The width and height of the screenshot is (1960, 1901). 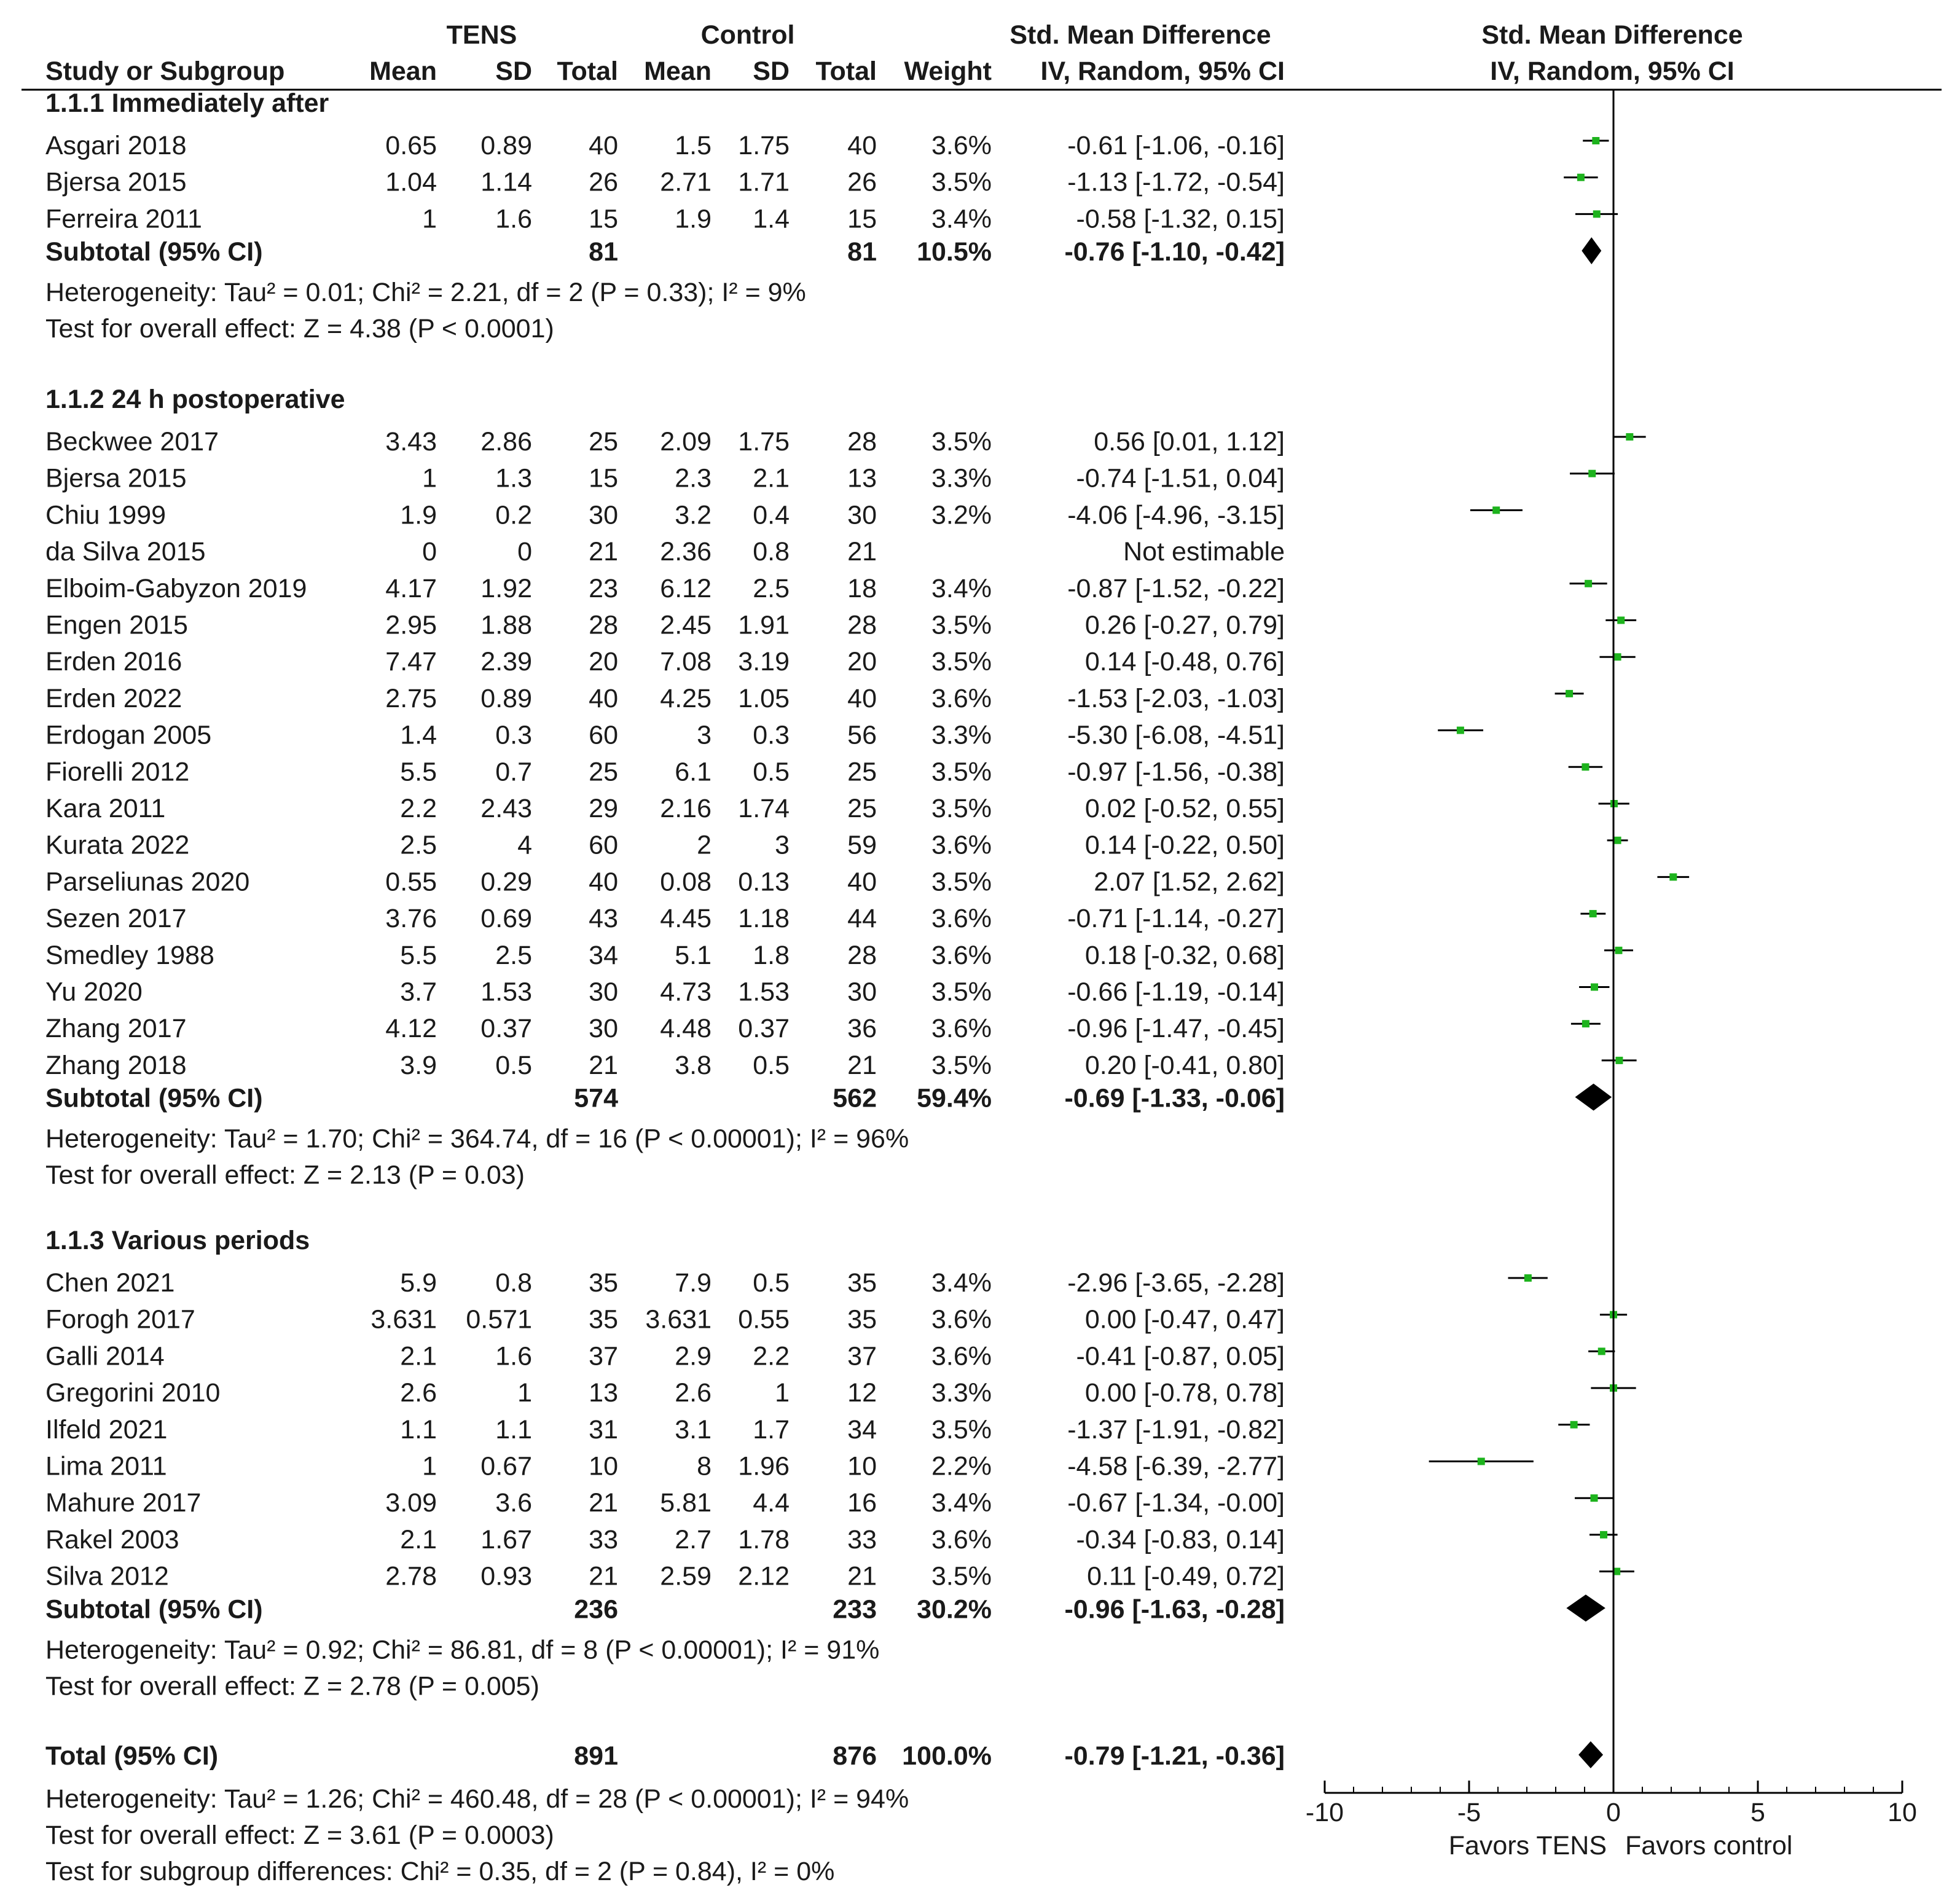 What do you see at coordinates (596, 1609) in the screenshot?
I see `subtotal-tens-total: 236` at bounding box center [596, 1609].